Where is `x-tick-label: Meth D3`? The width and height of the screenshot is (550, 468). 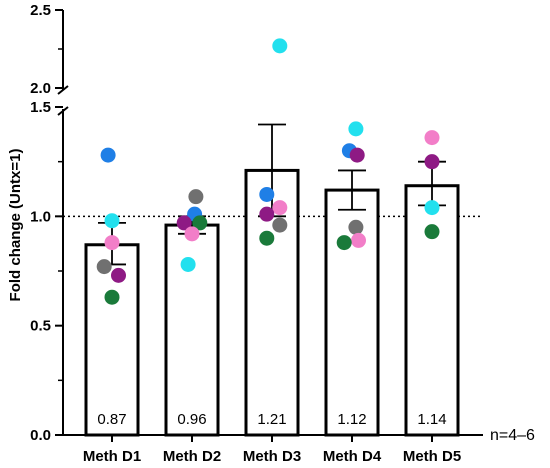 x-tick-label: Meth D3 is located at coordinates (272, 456).